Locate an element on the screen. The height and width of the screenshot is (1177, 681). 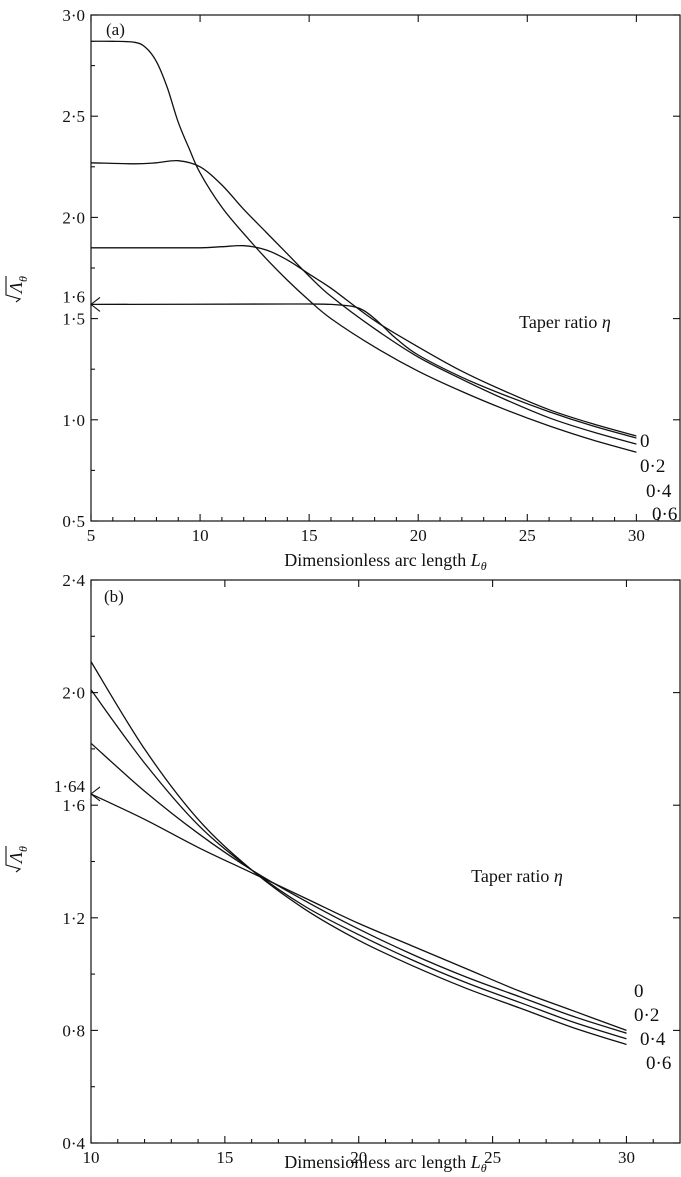
panel-label: (b) is located at coordinates (114, 596).